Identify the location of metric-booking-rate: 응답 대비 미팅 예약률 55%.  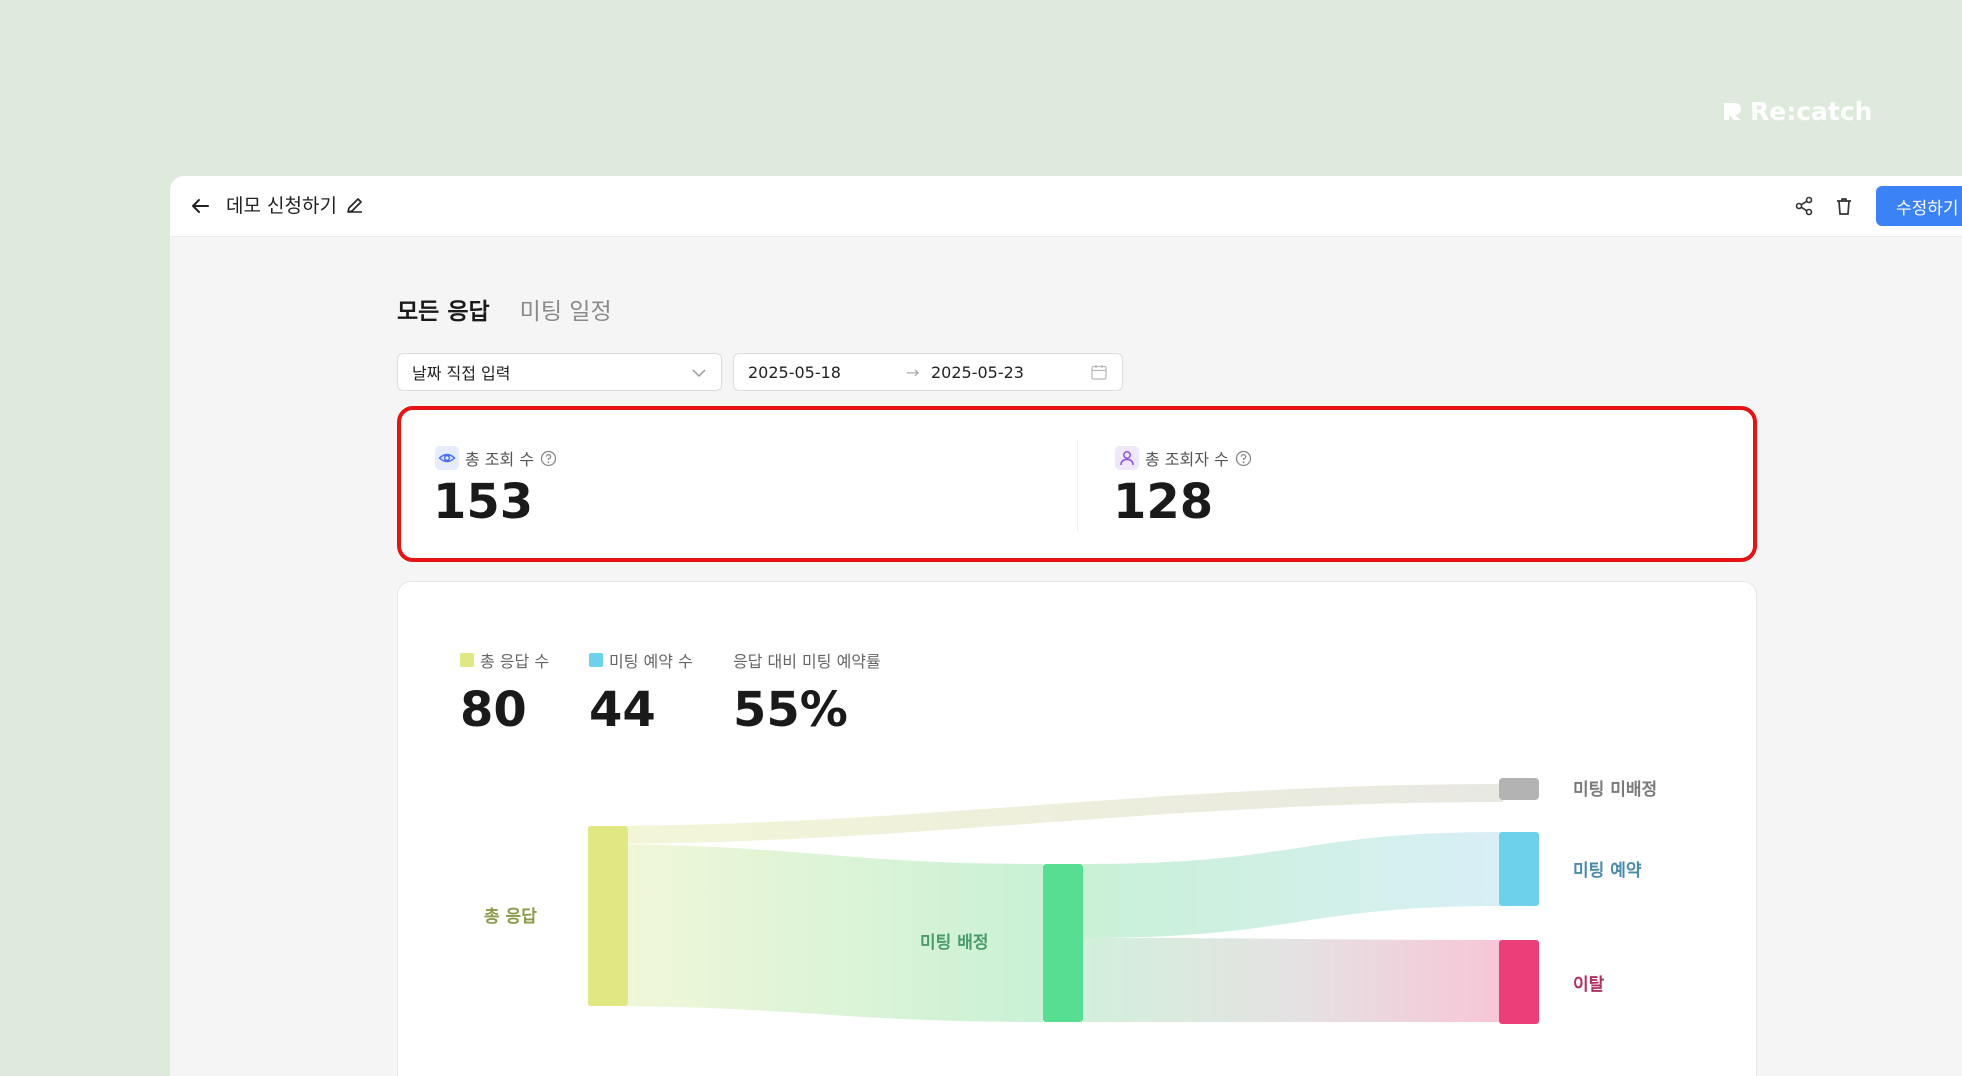
(807, 693).